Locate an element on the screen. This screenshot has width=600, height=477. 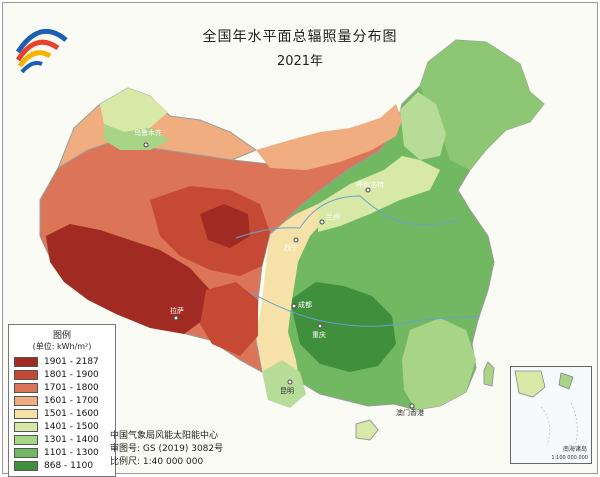
legend-range-label: 1501 - 1600 is located at coordinates (71, 413).